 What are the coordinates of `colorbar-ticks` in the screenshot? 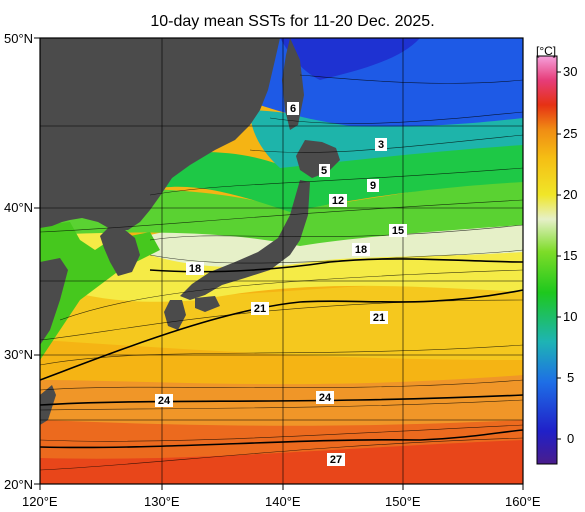 It's located at (559, 255).